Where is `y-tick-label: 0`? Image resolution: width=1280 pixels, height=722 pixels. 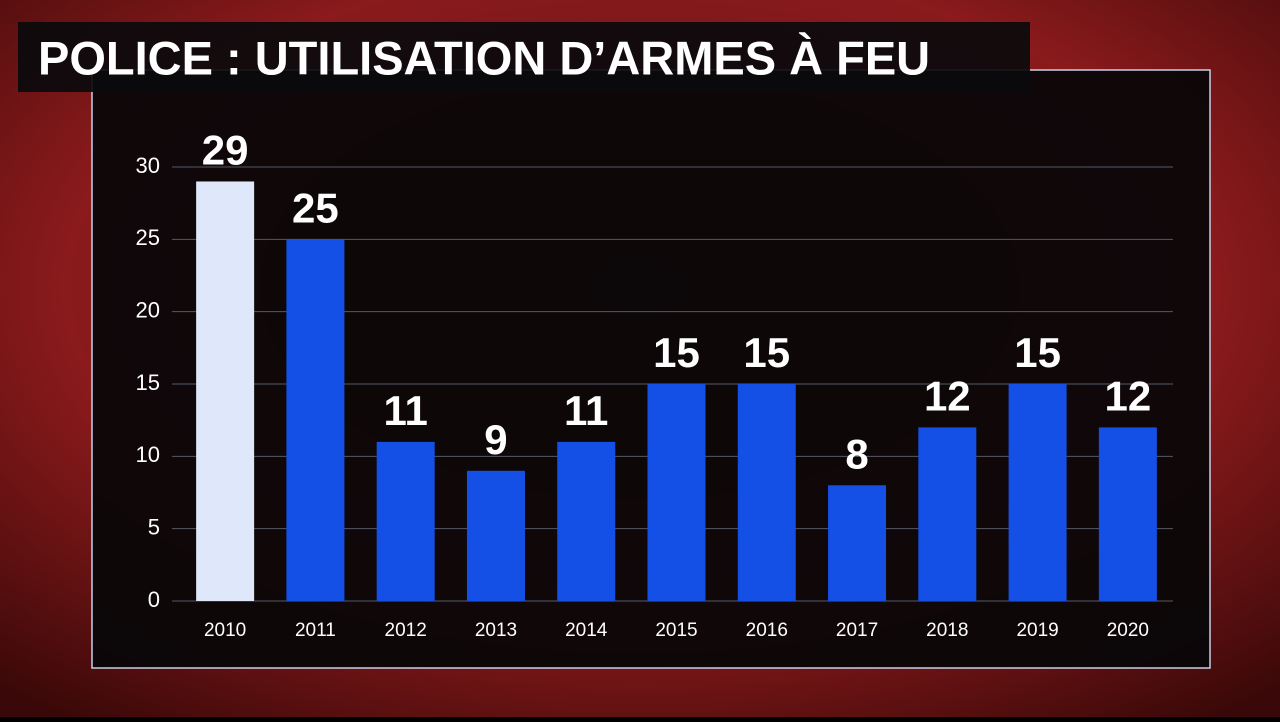
y-tick-label: 0 is located at coordinates (154, 599).